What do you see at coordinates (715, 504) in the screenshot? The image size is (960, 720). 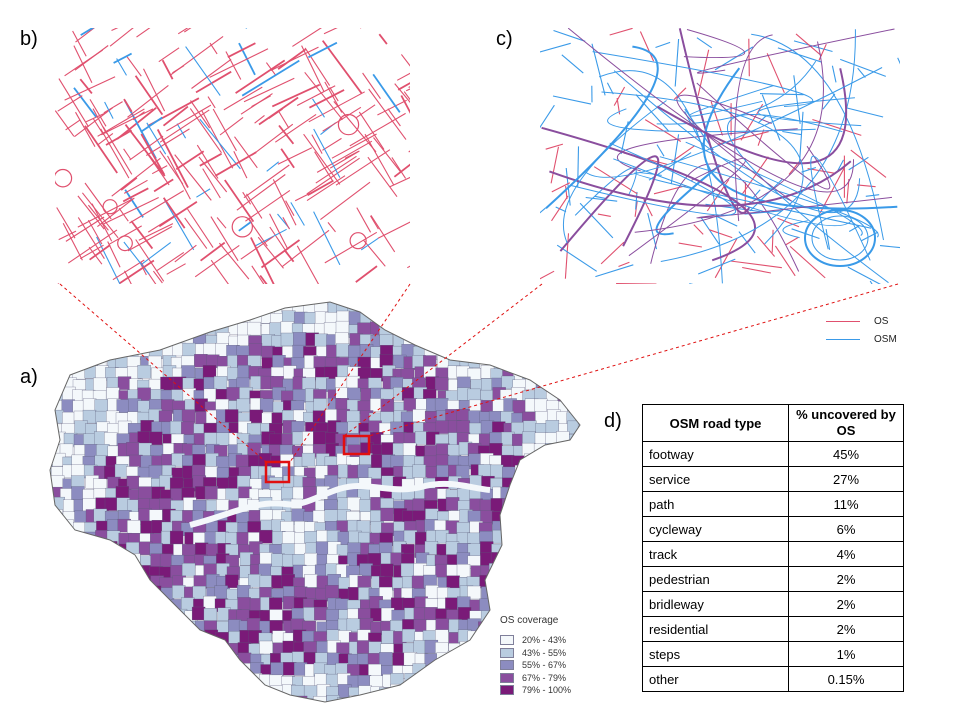 I see `road-type-cell: path` at bounding box center [715, 504].